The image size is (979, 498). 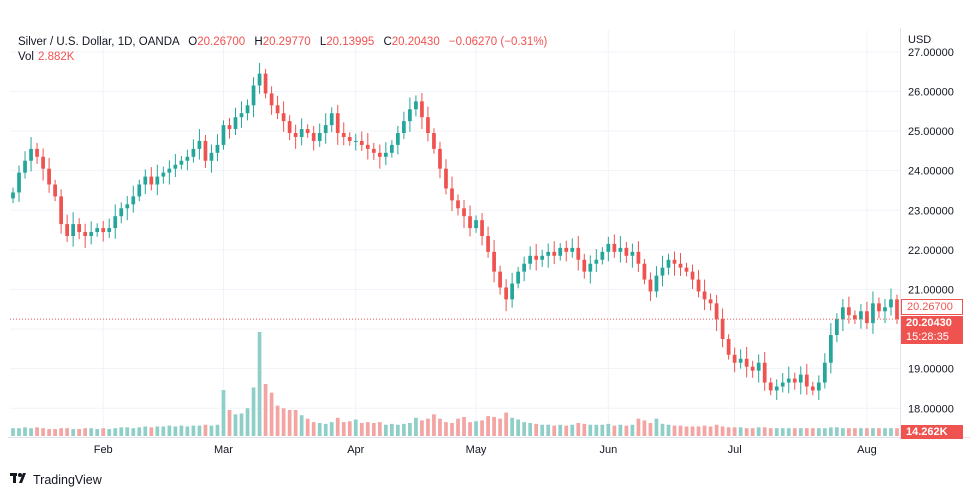 What do you see at coordinates (26, 57) in the screenshot?
I see `volume-label: Vol` at bounding box center [26, 57].